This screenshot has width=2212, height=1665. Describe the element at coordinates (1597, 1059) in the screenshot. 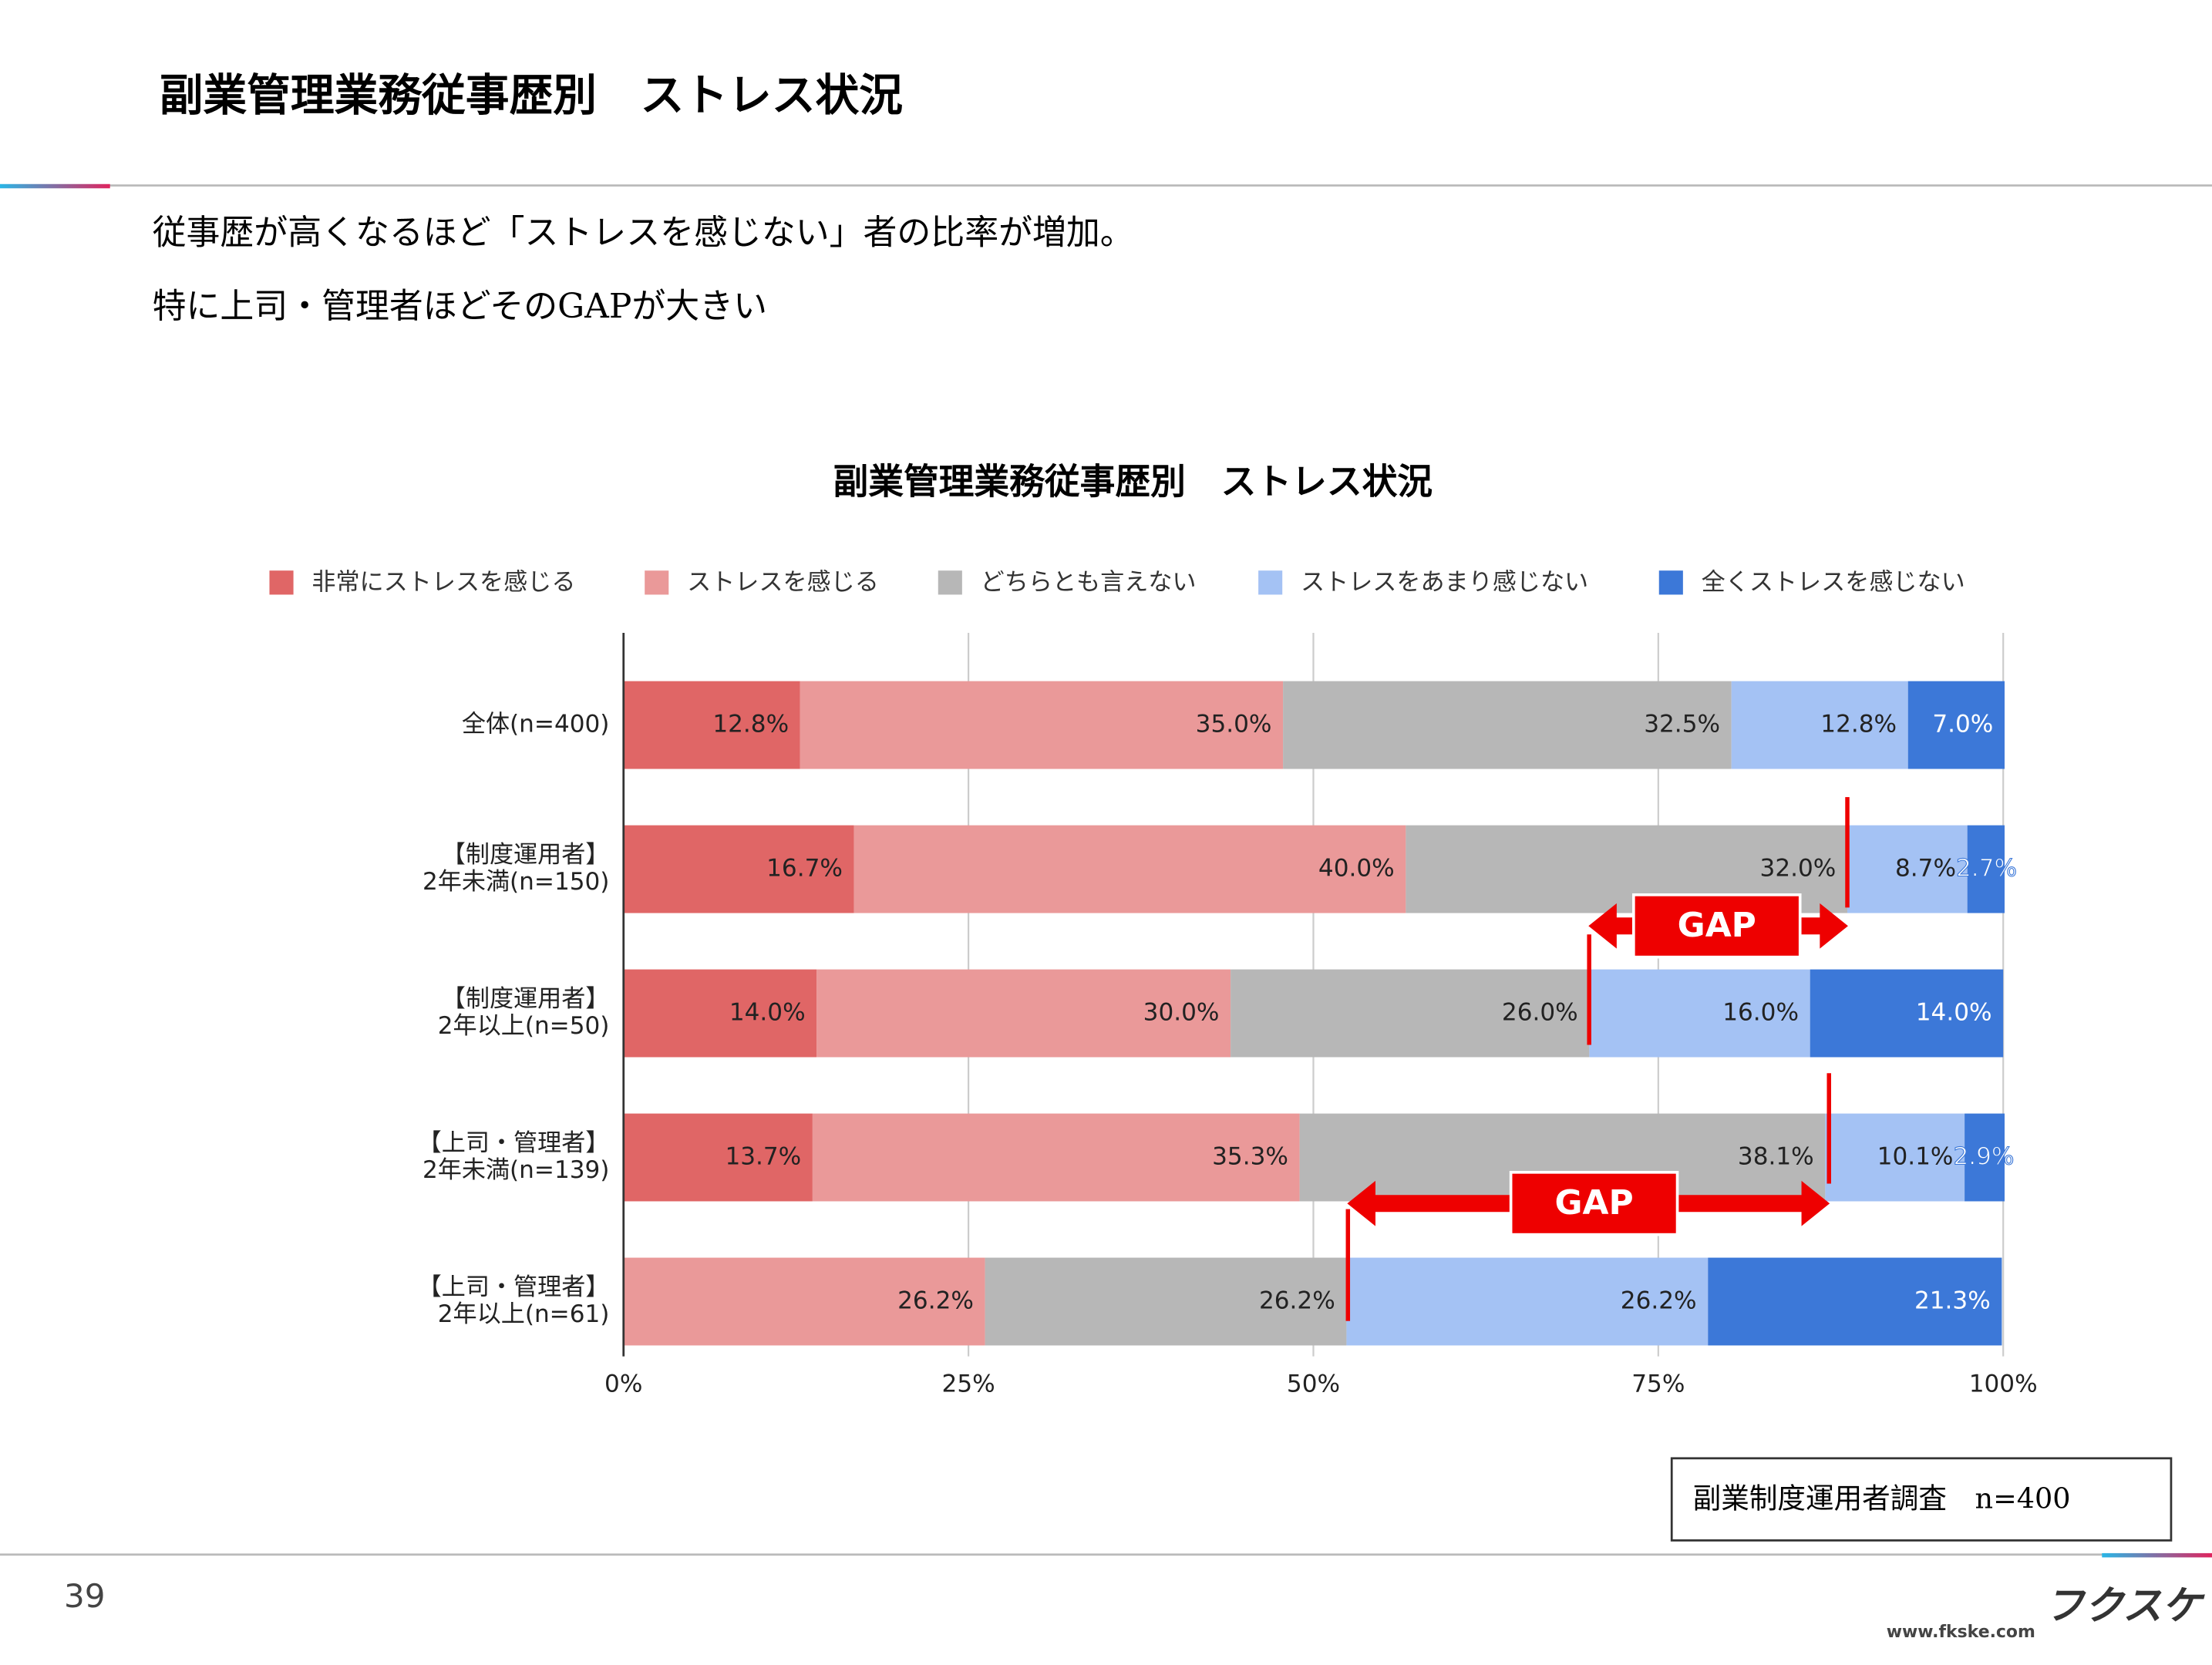

I see `gap-markers` at that location.